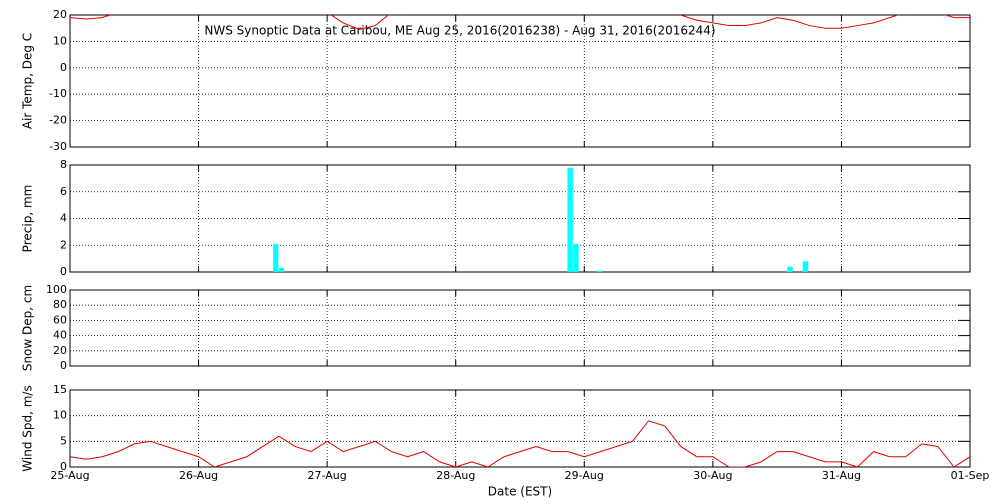  What do you see at coordinates (712, 475) in the screenshot?
I see `x-tick-label: 30-Aug` at bounding box center [712, 475].